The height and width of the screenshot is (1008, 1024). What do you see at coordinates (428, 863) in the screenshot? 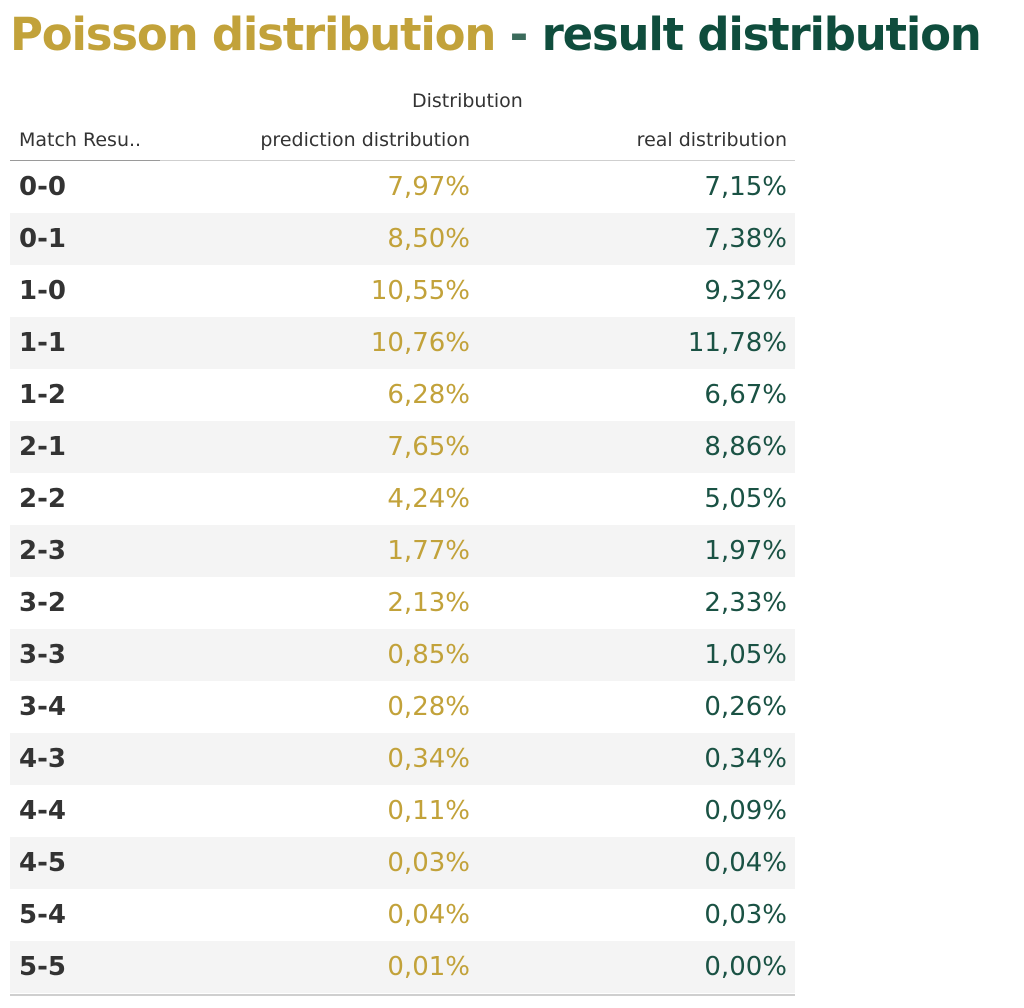
I see `prediction-distribution-cell: 0,03%` at bounding box center [428, 863].